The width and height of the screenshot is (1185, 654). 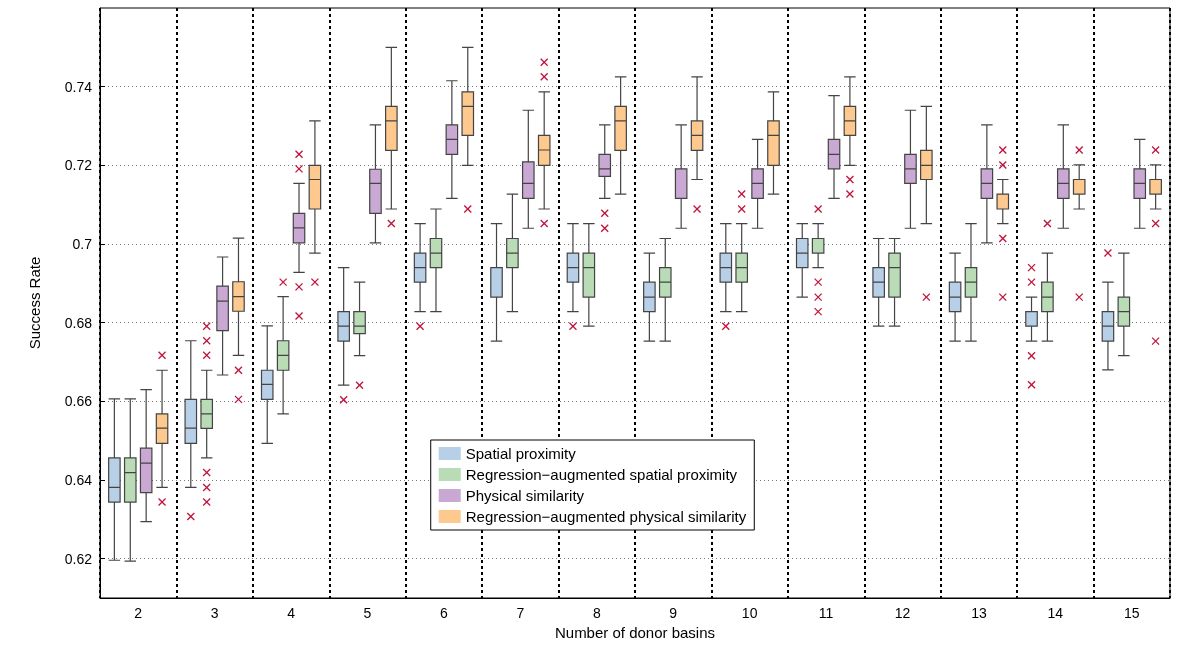 I want to click on y-tick-label: 0.74, so click(x=78, y=86).